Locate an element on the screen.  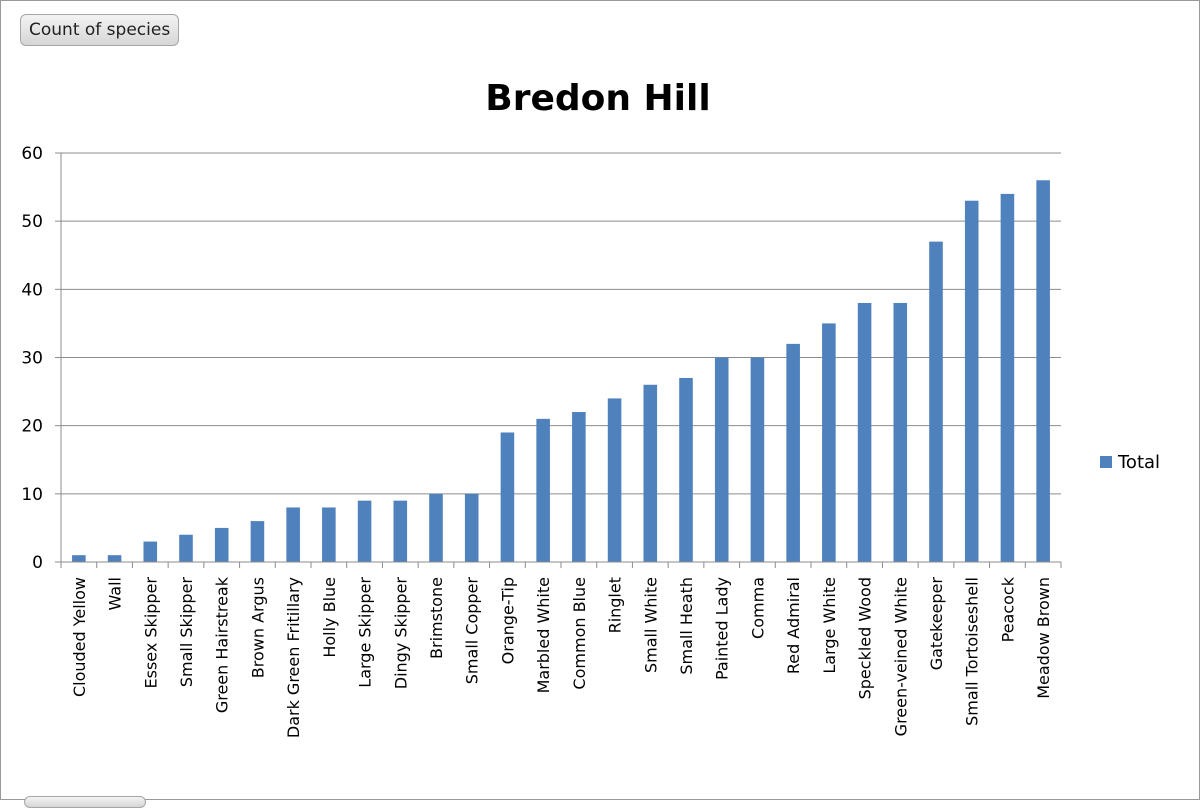
legend-swatch is located at coordinates (1106, 462).